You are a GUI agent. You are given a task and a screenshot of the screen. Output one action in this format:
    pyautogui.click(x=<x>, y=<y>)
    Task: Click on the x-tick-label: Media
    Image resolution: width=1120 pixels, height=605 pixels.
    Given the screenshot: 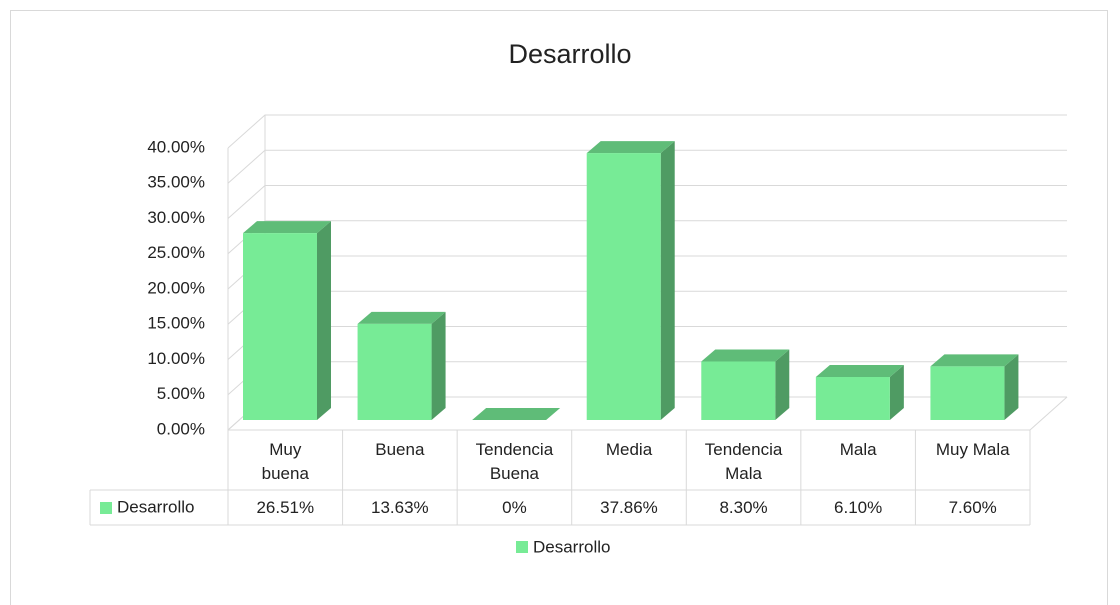 What is the action you would take?
    pyautogui.click(x=629, y=449)
    